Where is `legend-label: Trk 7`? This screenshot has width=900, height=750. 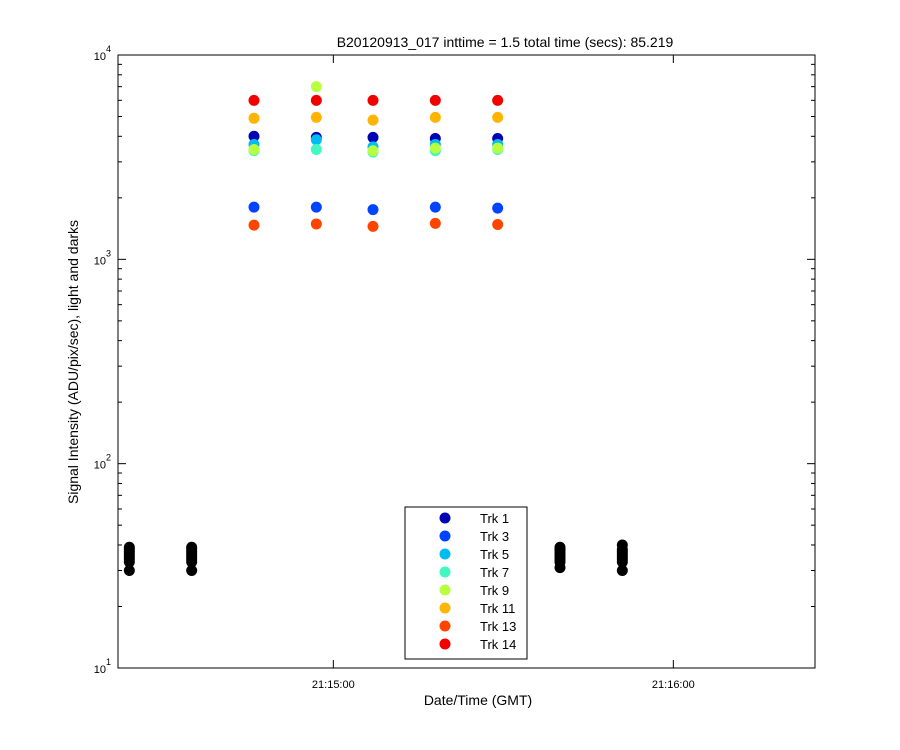
legend-label: Trk 7 is located at coordinates (494, 572).